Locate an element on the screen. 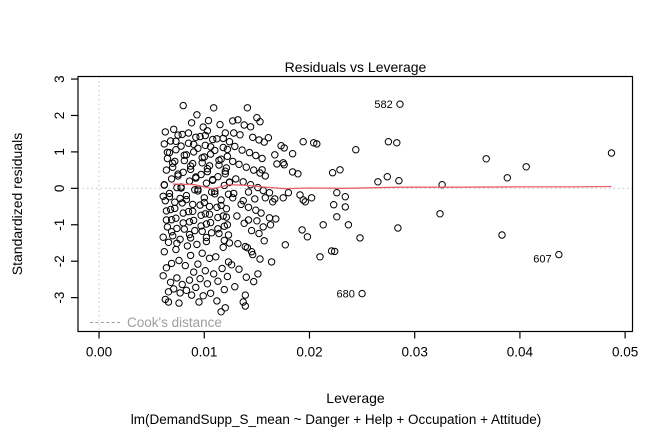  x-tick-label: 0.03 is located at coordinates (415, 352).